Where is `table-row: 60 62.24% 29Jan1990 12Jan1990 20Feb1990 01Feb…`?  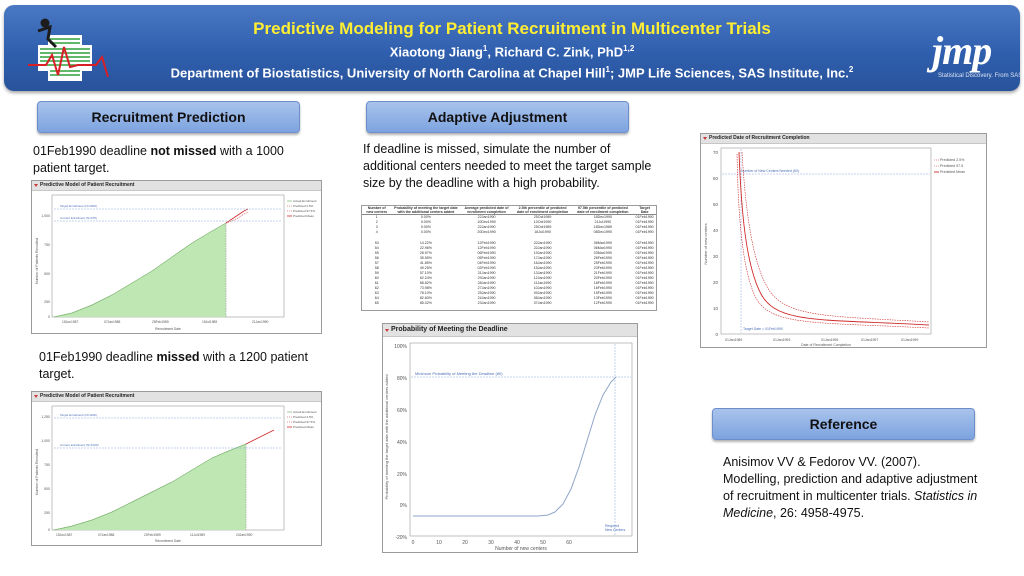 table-row: 60 62.24% 29Jan1990 12Jan1990 20Feb1990 01Feb… is located at coordinates (509, 278).